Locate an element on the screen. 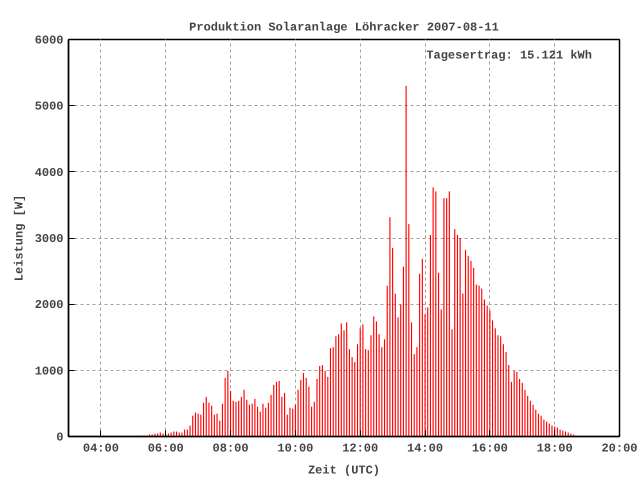 The height and width of the screenshot is (480, 640). x-axis-title: Zeit (UTC) is located at coordinates (344, 471).